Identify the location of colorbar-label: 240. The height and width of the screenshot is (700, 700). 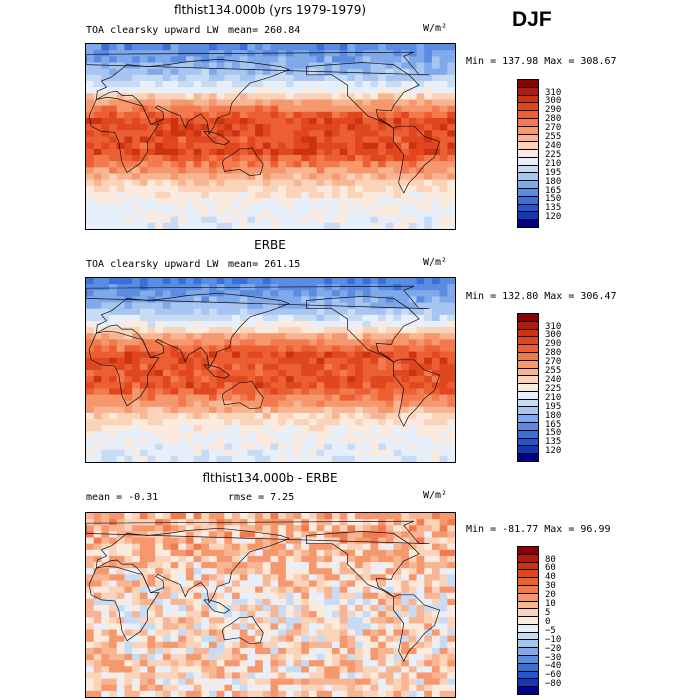
(553, 379).